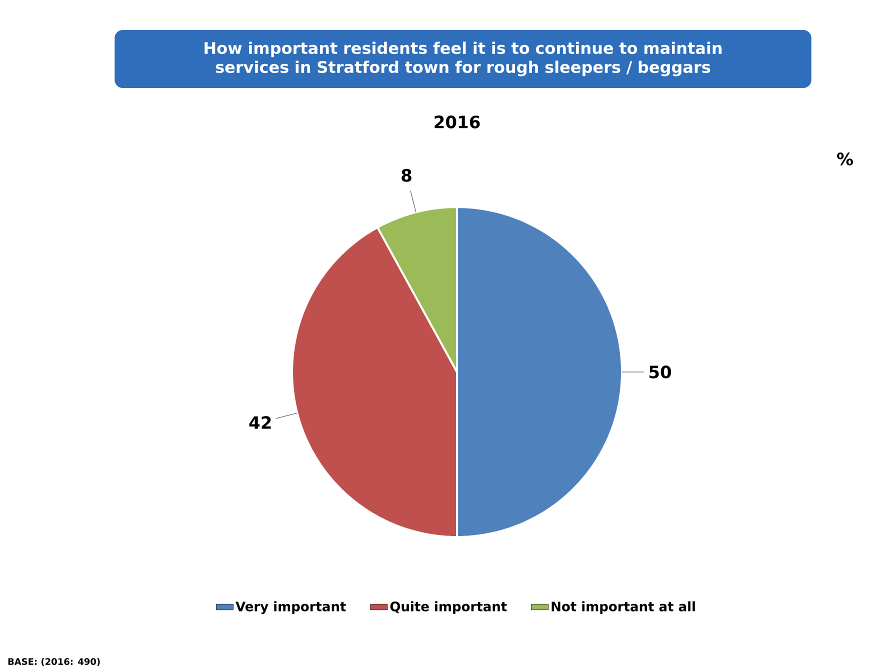 This screenshot has width=893, height=672. What do you see at coordinates (407, 175) in the screenshot?
I see `data-label: 8` at bounding box center [407, 175].